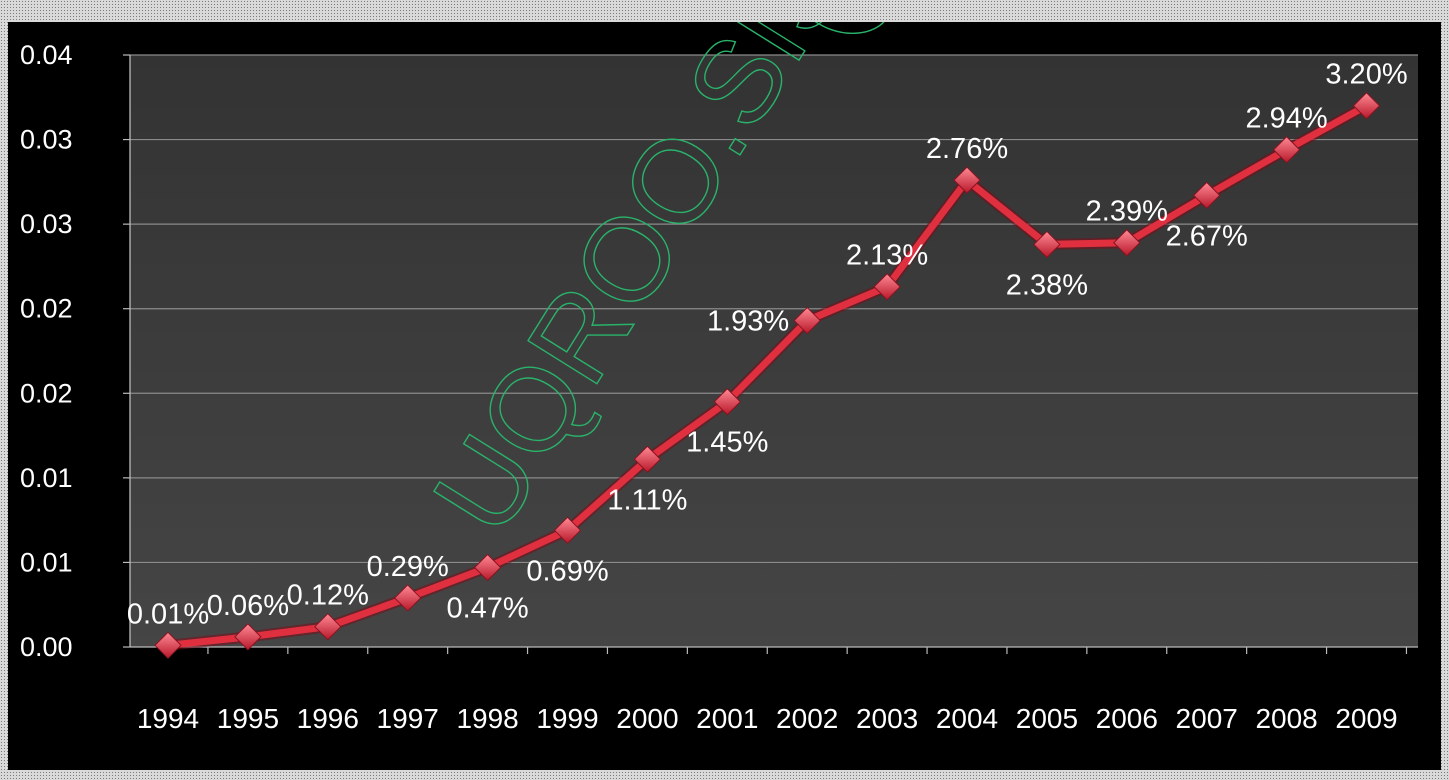  What do you see at coordinates (967, 149) in the screenshot?
I see `data-label: 2.76%` at bounding box center [967, 149].